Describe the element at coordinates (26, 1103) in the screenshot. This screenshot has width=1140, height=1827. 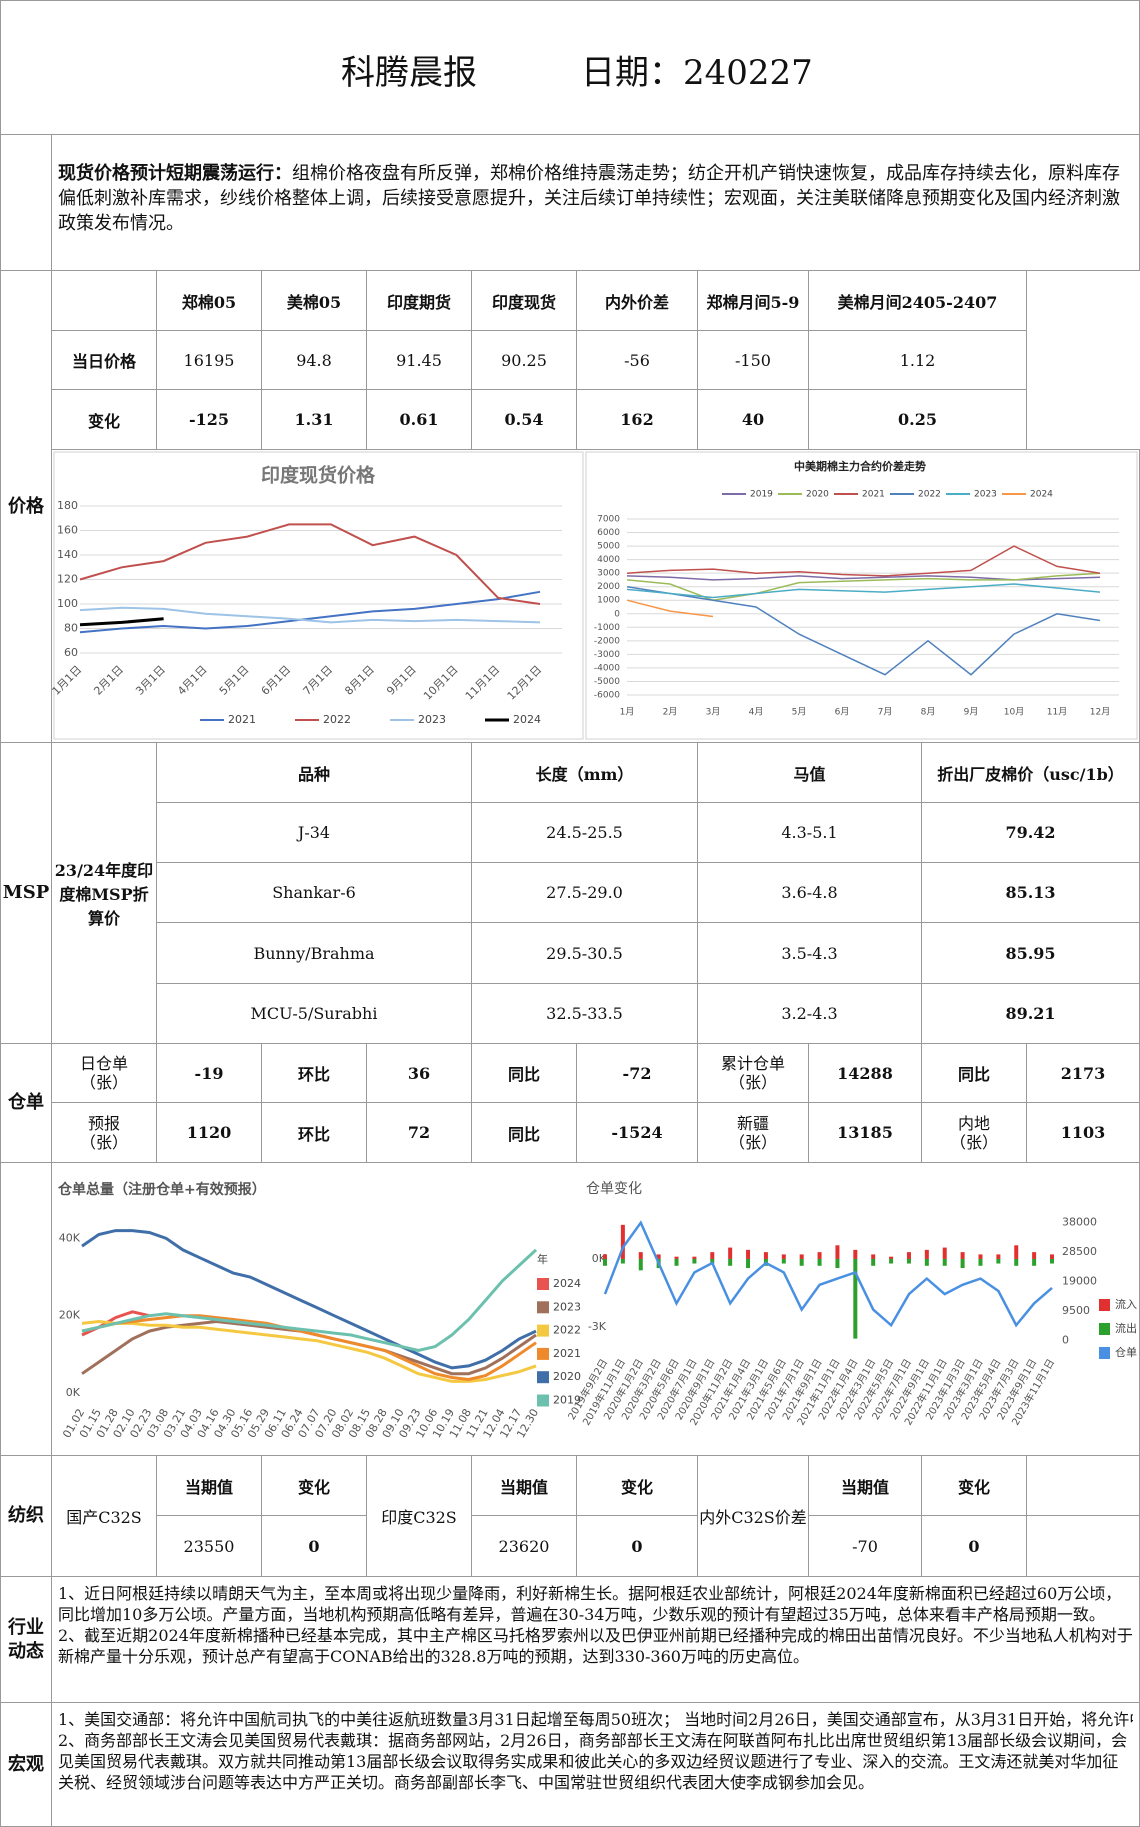
I see `section-label: 仓单` at that location.